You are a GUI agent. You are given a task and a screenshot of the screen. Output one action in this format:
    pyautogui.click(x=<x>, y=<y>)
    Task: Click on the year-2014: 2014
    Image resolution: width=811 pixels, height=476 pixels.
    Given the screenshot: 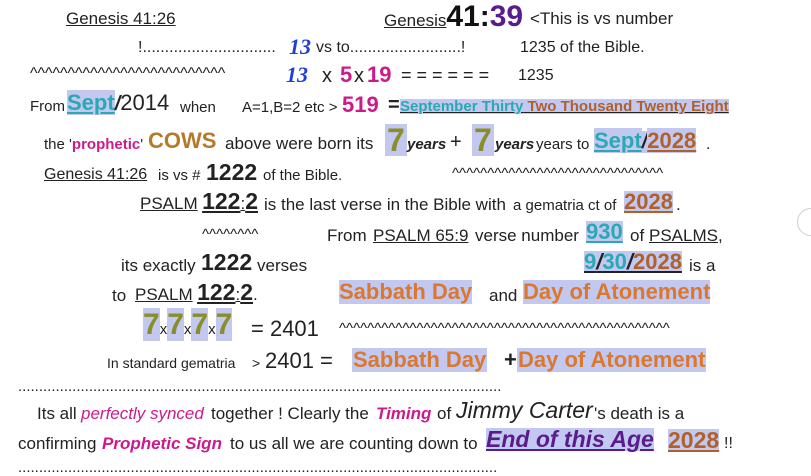 What is the action you would take?
    pyautogui.click(x=145, y=102)
    